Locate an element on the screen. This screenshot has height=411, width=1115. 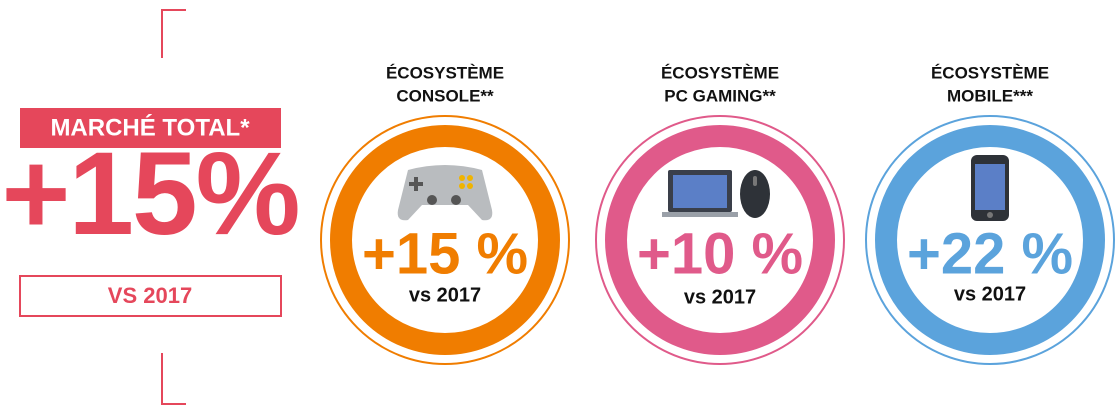
total-label-box is located at coordinates (150, 128).